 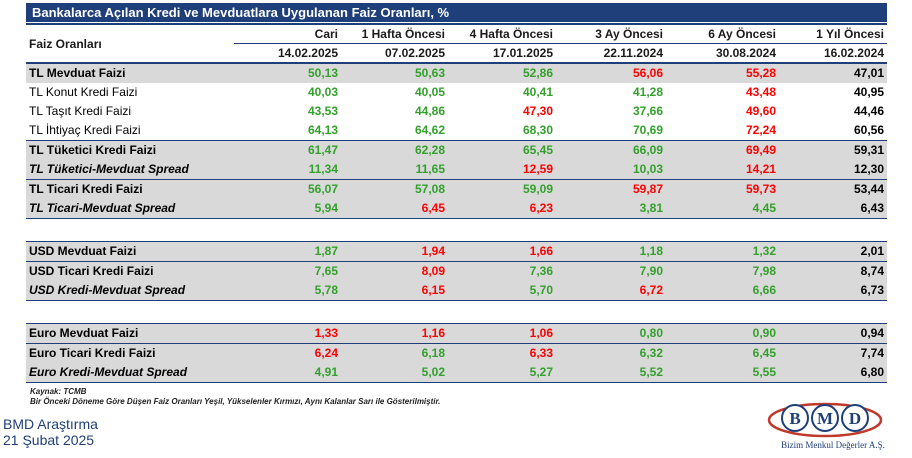 What do you see at coordinates (833, 373) in the screenshot?
I see `rate-cell-1y: 6,80` at bounding box center [833, 373].